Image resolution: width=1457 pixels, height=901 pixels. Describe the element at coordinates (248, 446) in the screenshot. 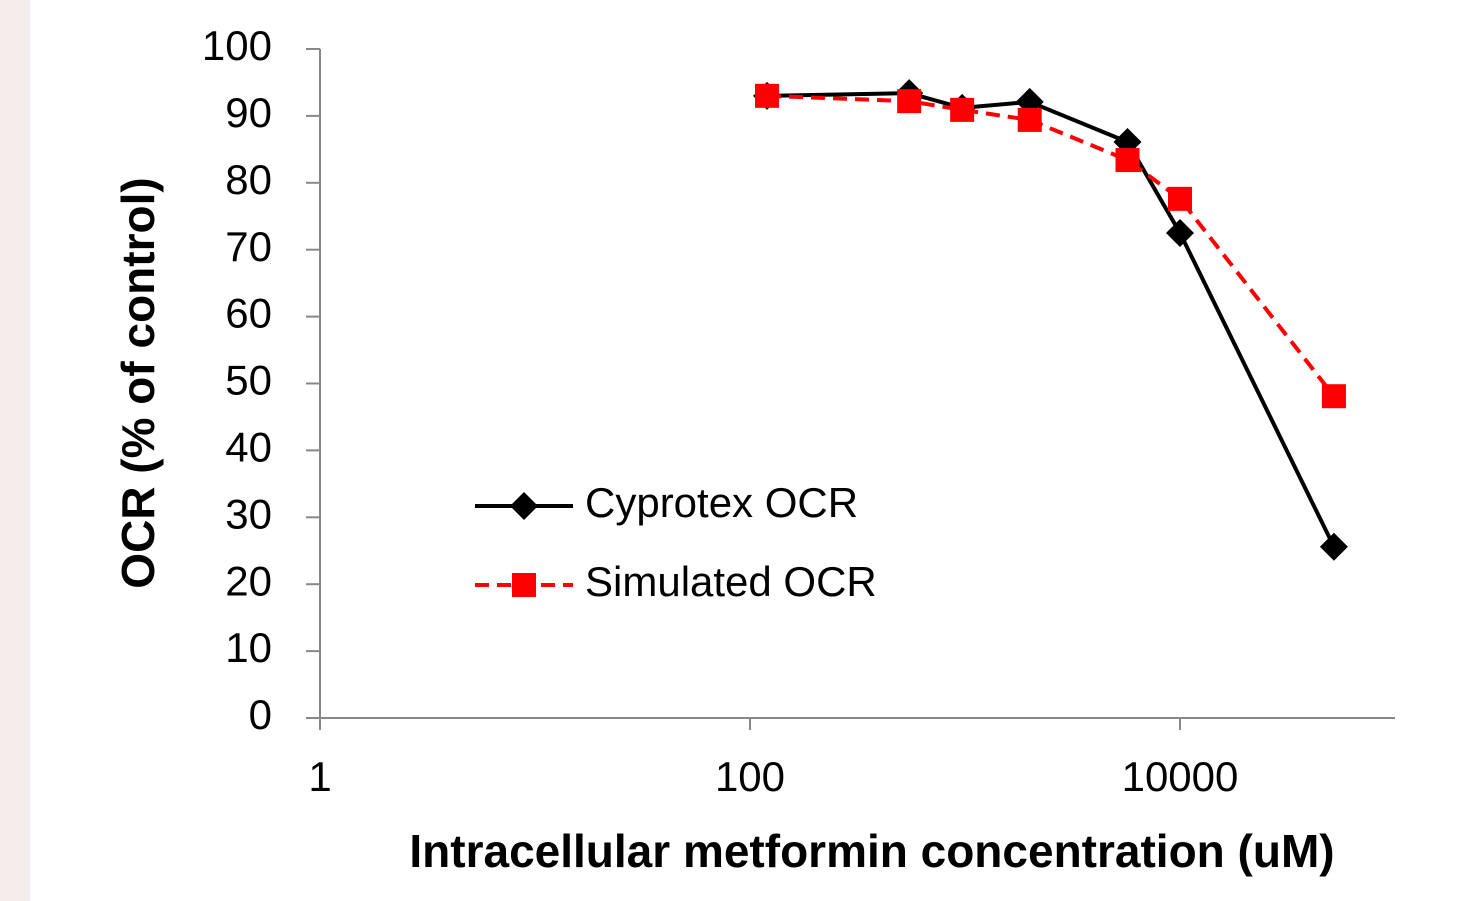

I see `y-tick-label: 40` at that location.